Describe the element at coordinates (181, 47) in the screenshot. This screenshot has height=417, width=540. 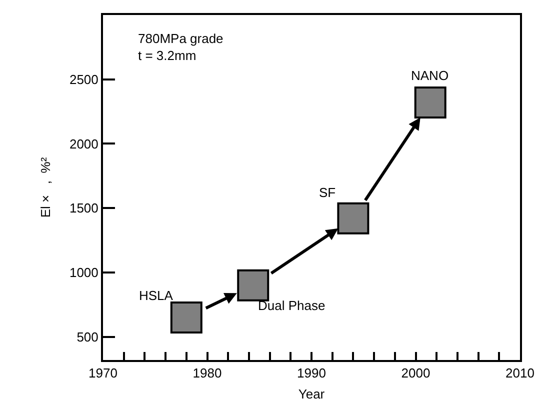
I see `annotation: 780MPa grade t = 3.2mm` at that location.